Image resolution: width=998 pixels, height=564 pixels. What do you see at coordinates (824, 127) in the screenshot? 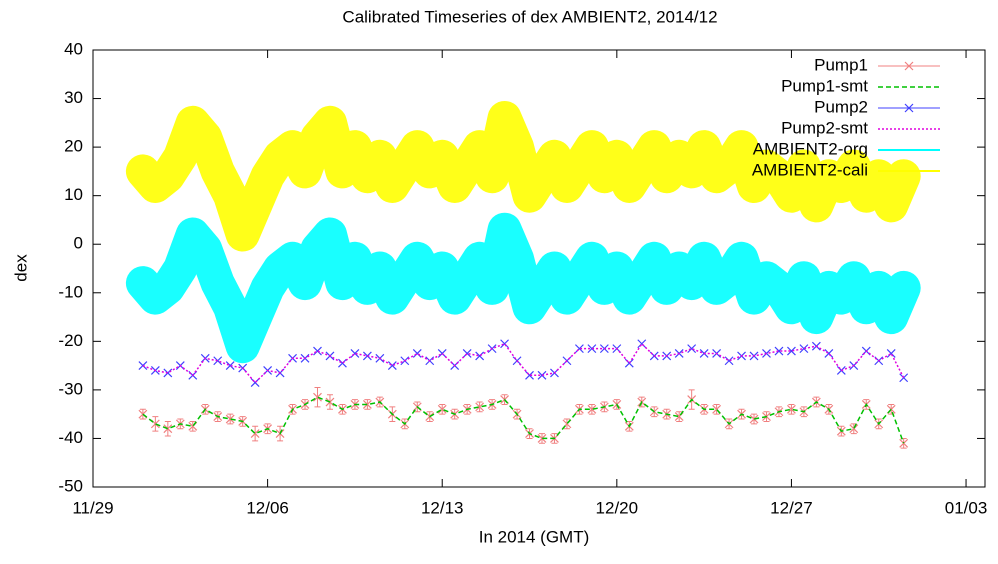
I see `legend-label: Pump2-smt` at bounding box center [824, 127].